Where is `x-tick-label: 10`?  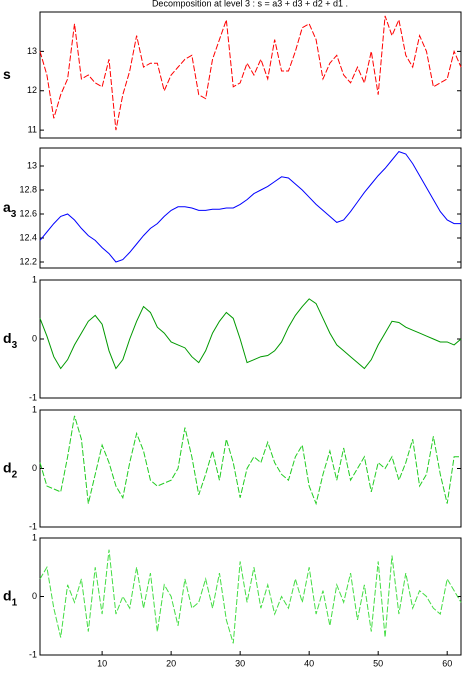 x-tick-label: 10 is located at coordinates (102, 663).